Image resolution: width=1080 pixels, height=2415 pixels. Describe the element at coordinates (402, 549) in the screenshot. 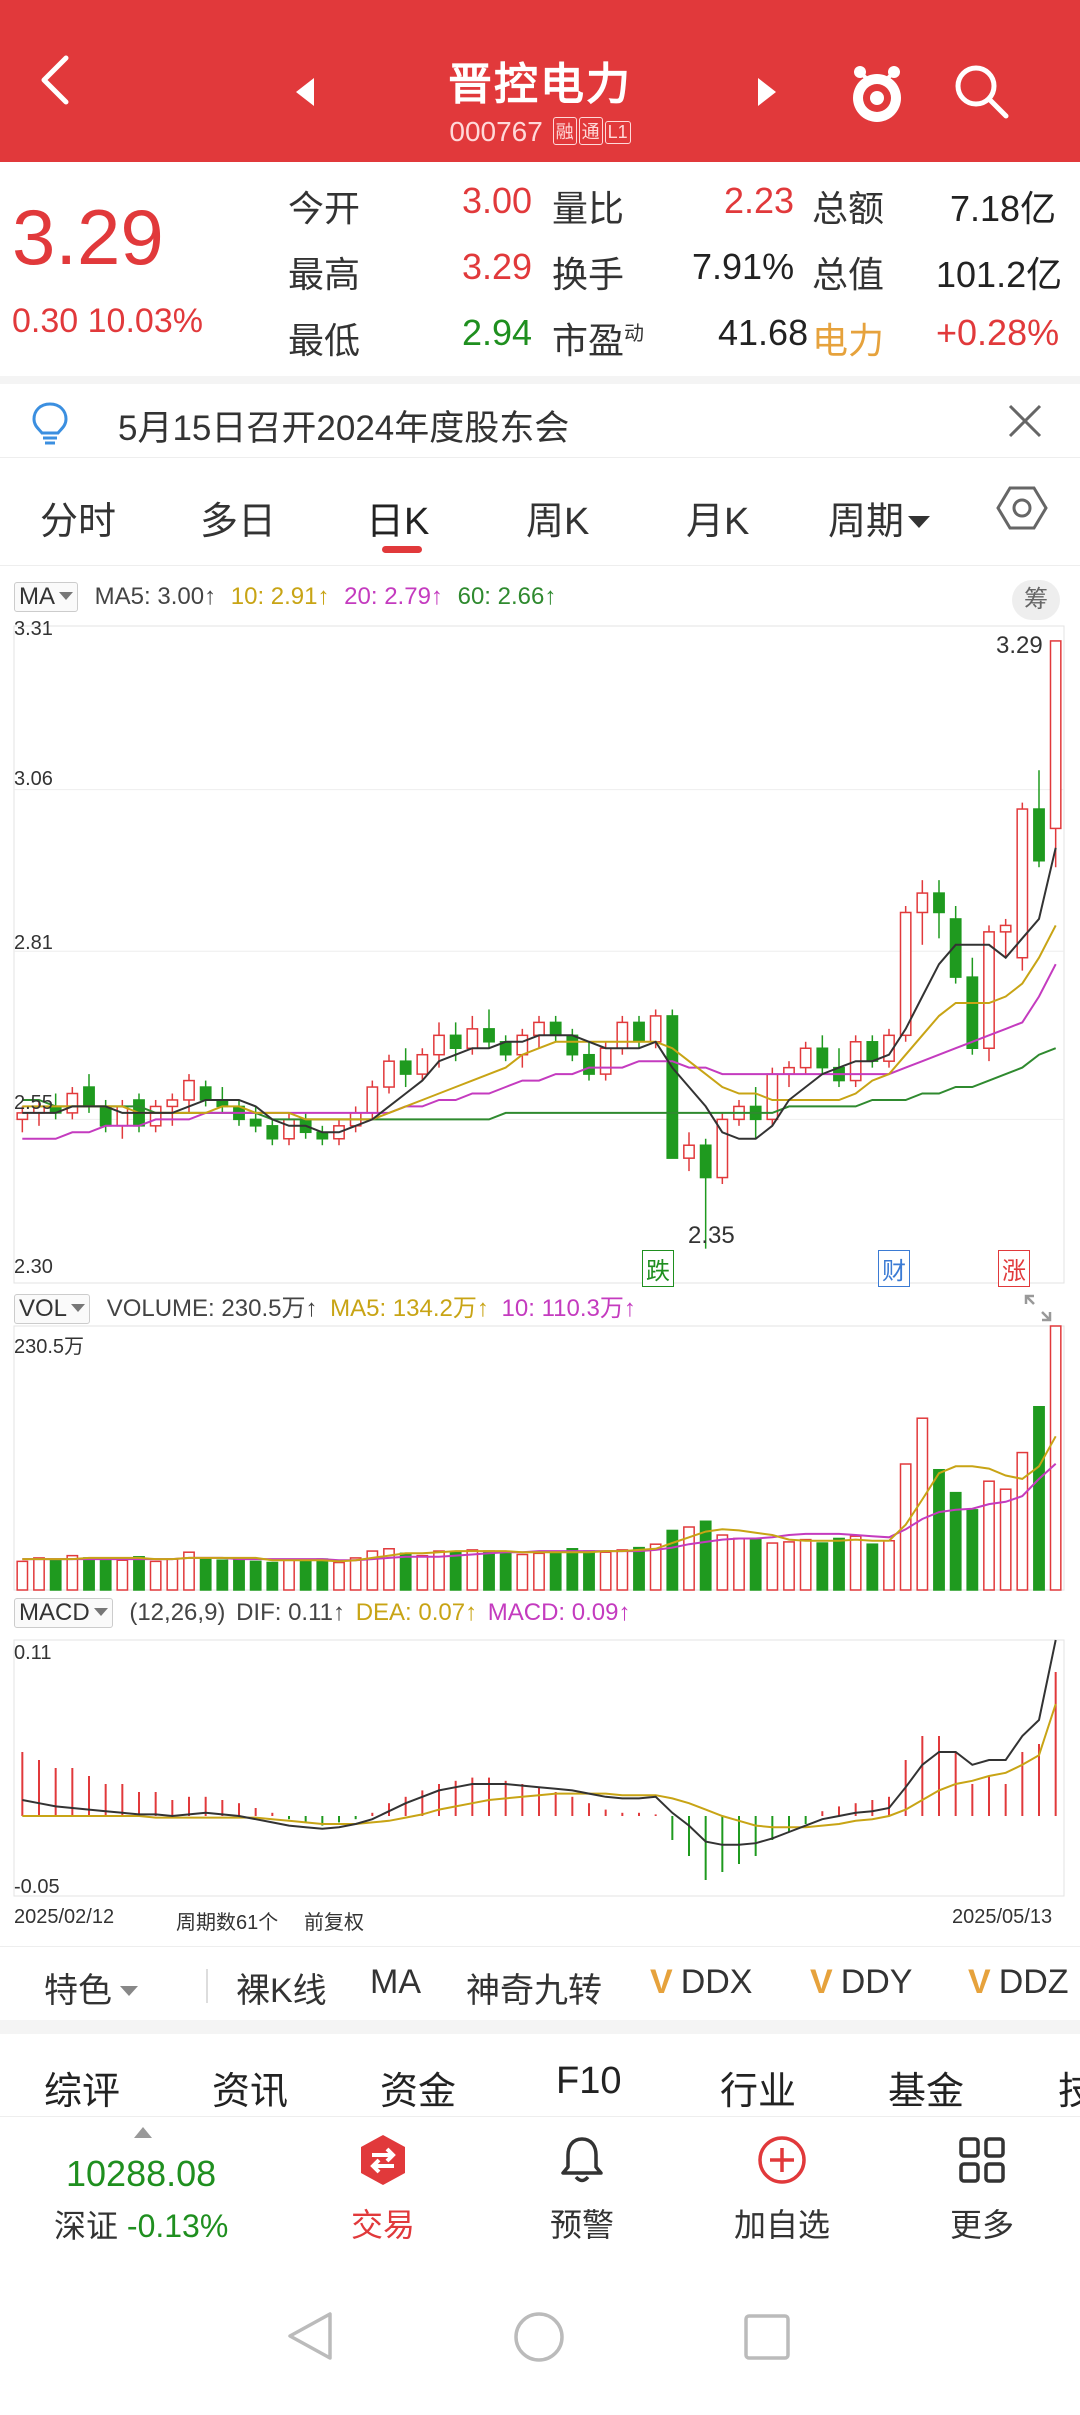

I see `active-tab-indicator` at that location.